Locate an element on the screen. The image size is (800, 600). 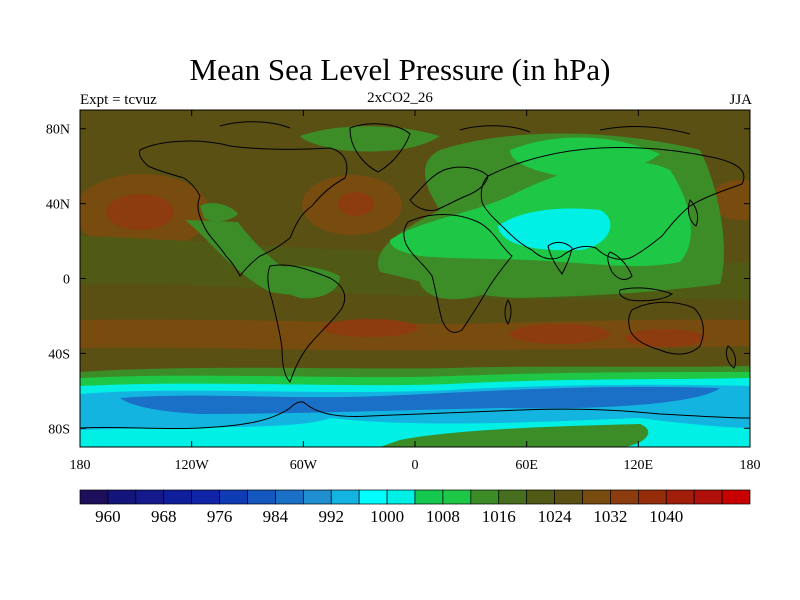
north-pacific-high is located at coordinates (140, 212).